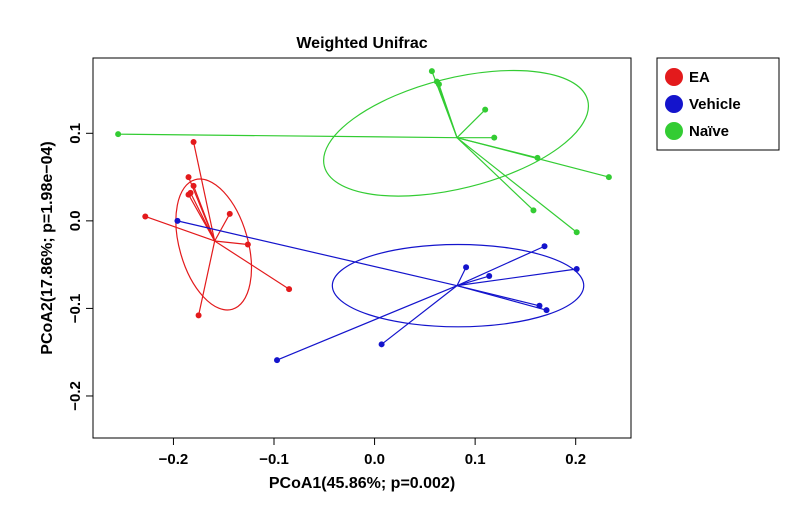  What do you see at coordinates (715, 104) in the screenshot?
I see `legend-label-1: Vehicle` at bounding box center [715, 104].